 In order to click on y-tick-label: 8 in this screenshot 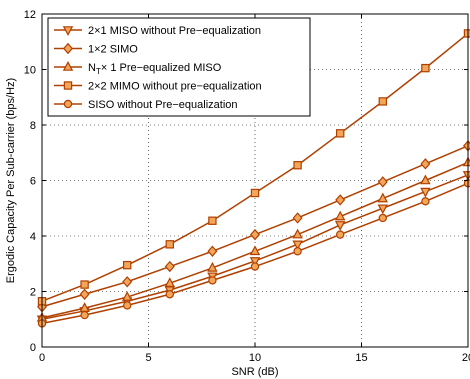, I will do `click(33, 126)`.